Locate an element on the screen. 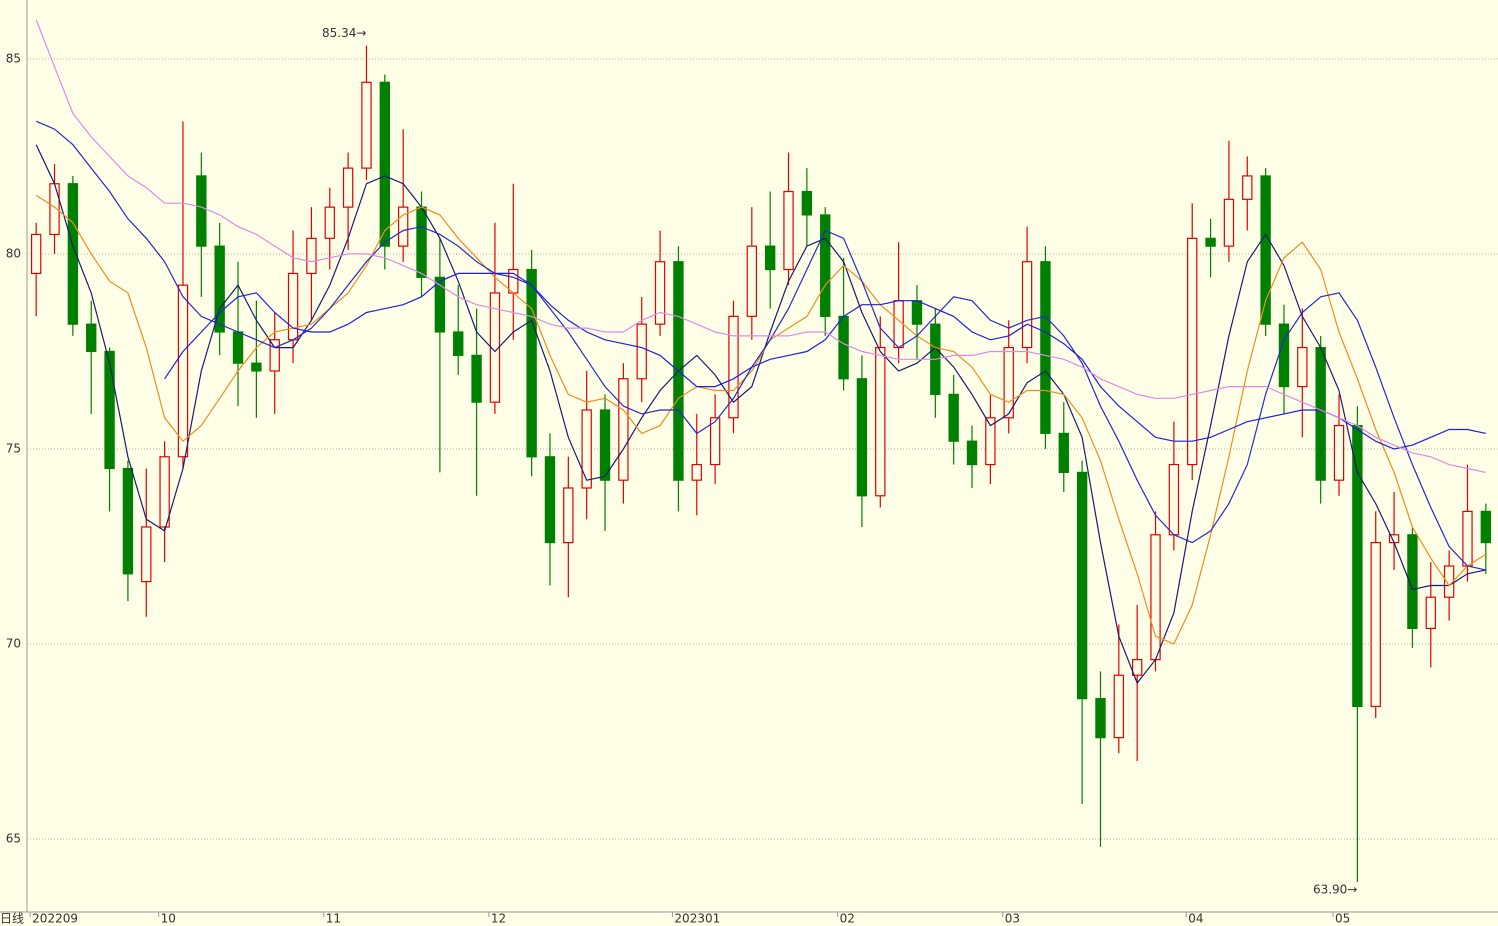  x-tick-label: 12 is located at coordinates (498, 919).